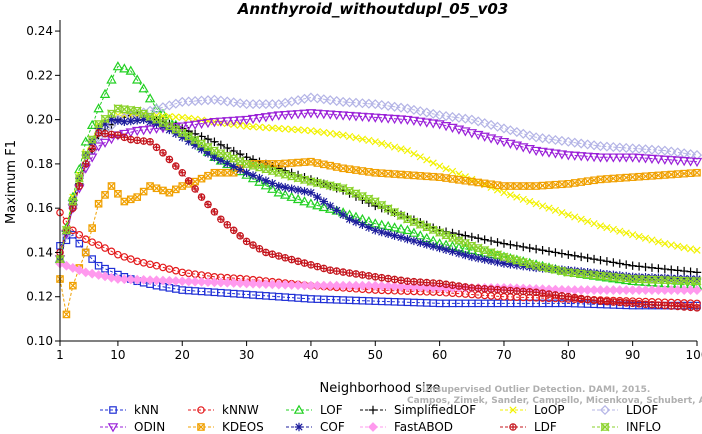 This screenshot has height=434, width=702. I want to click on y-tick-label: 0.14, so click(39, 252).